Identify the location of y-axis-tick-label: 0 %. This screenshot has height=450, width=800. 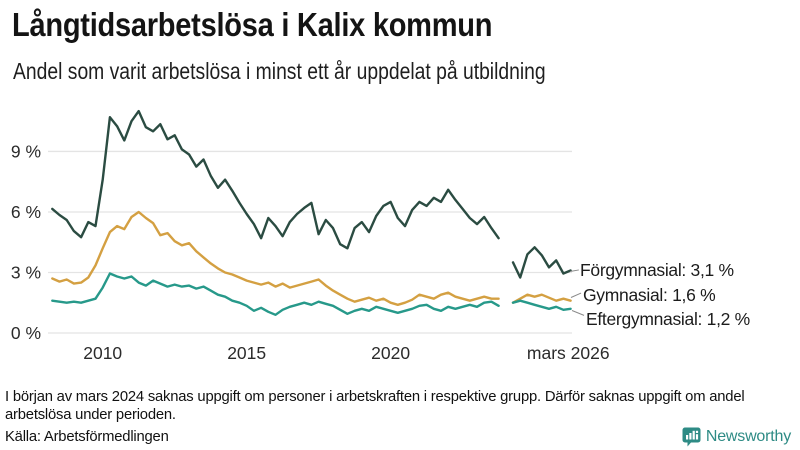
(26, 333).